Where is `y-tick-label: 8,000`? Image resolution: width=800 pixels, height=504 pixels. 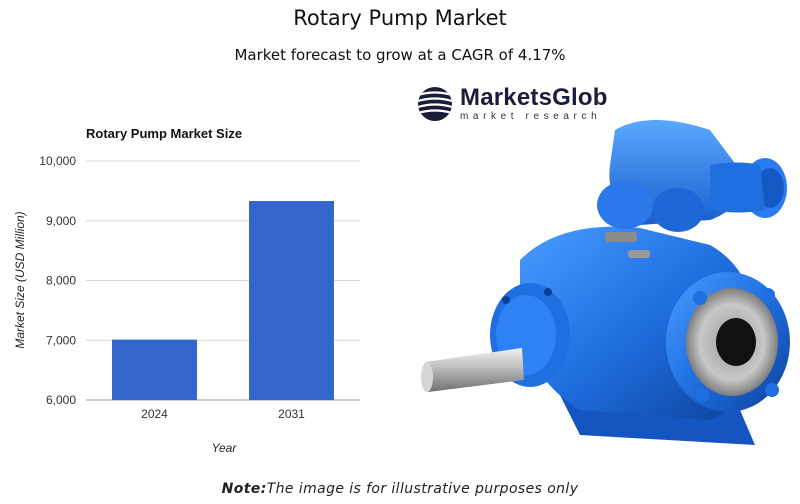 y-tick-label: 8,000 is located at coordinates (61, 281).